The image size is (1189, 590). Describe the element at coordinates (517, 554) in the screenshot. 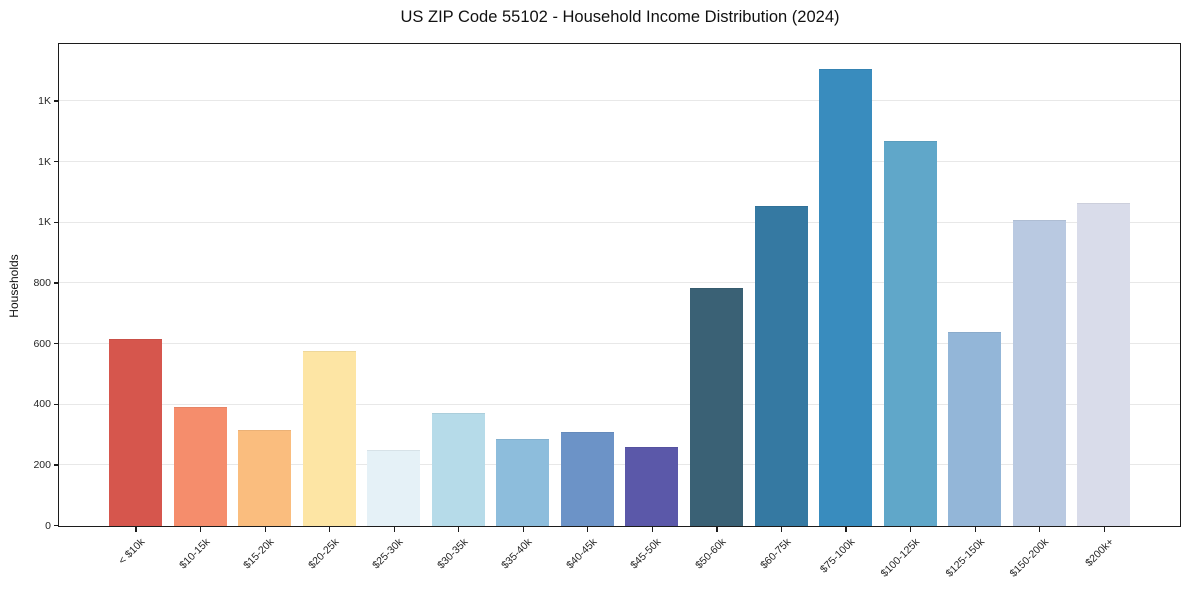

I see `x-tick-label: $35-40k` at that location.